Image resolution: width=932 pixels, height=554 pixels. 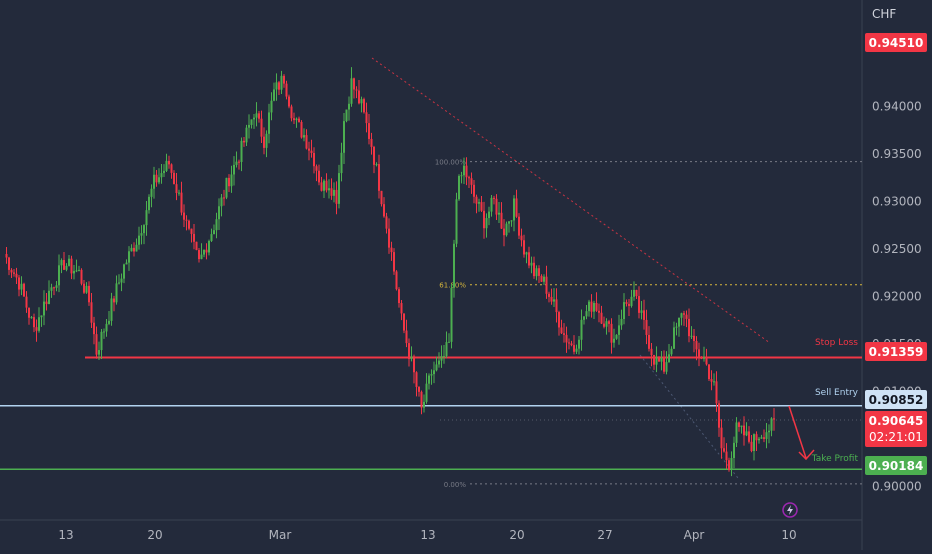 What do you see at coordinates (896, 465) in the screenshot?
I see `take-profit-badge` at bounding box center [896, 465].